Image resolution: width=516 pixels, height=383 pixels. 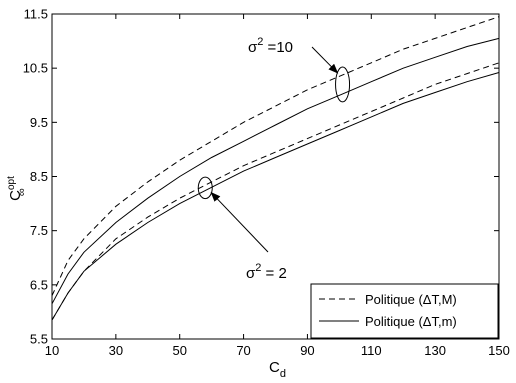 I want to click on y-tick-label: 6.5, so click(x=39, y=284).